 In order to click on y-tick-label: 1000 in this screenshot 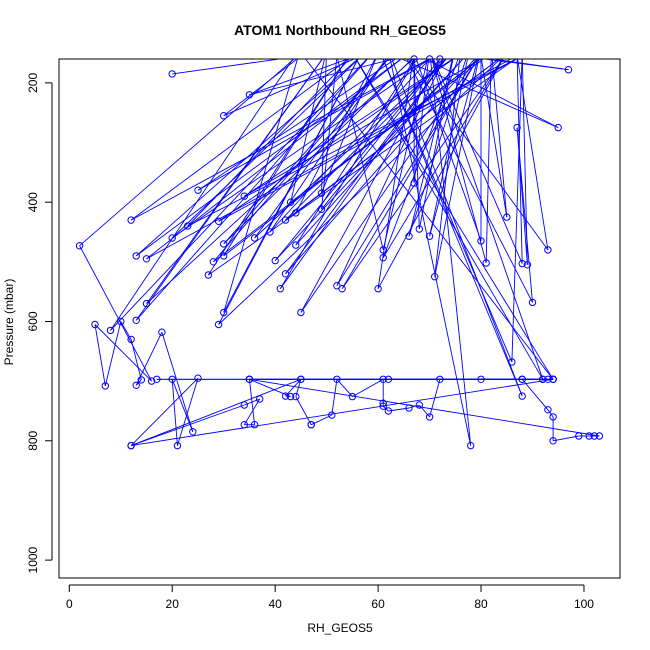, I will do `click(33, 559)`.